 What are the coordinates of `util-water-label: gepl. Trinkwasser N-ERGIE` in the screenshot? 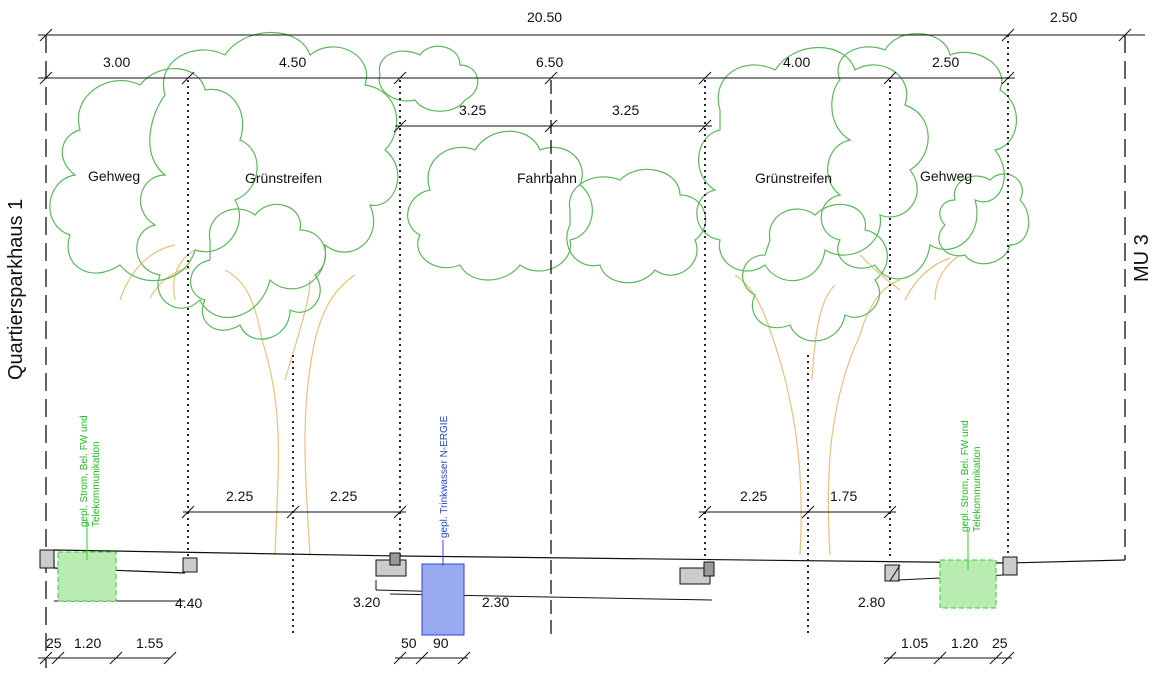 It's located at (444, 476).